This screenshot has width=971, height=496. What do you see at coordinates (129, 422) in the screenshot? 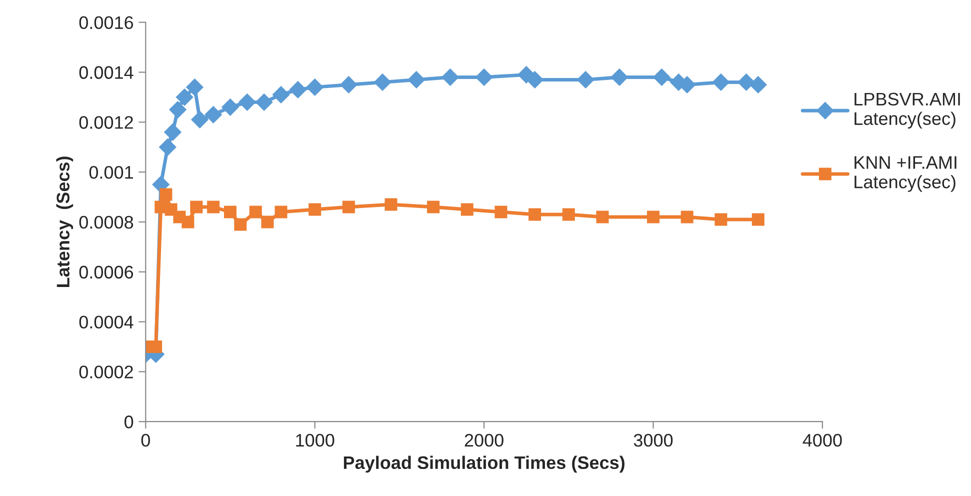
I see `y-tick-label: 0` at bounding box center [129, 422].